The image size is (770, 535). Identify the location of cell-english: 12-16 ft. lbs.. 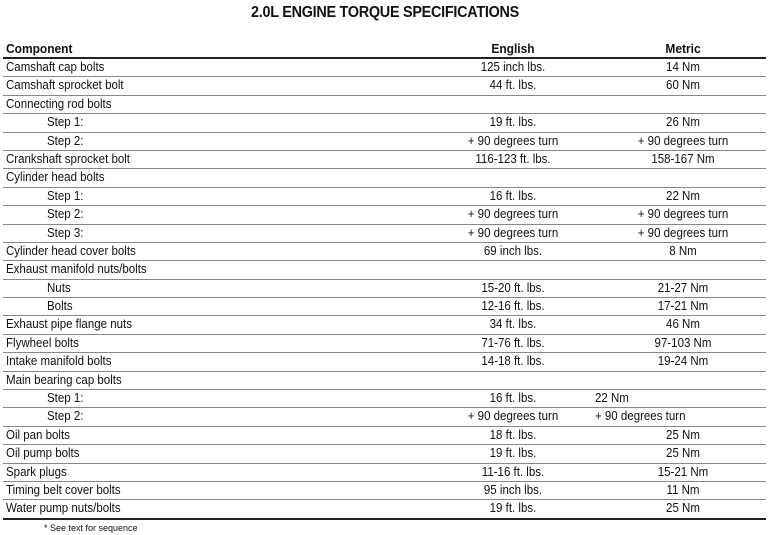
(513, 306).